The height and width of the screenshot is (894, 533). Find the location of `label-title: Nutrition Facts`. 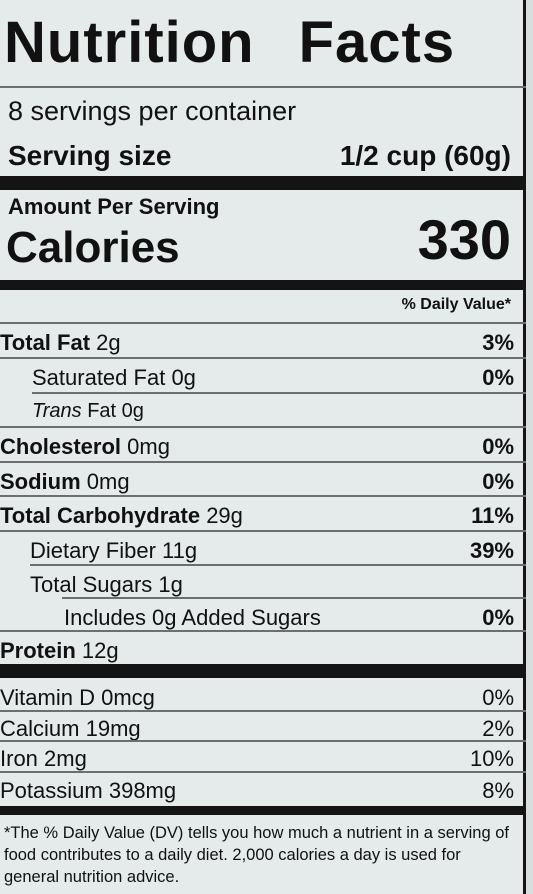

label-title: Nutrition Facts is located at coordinates (229, 43).